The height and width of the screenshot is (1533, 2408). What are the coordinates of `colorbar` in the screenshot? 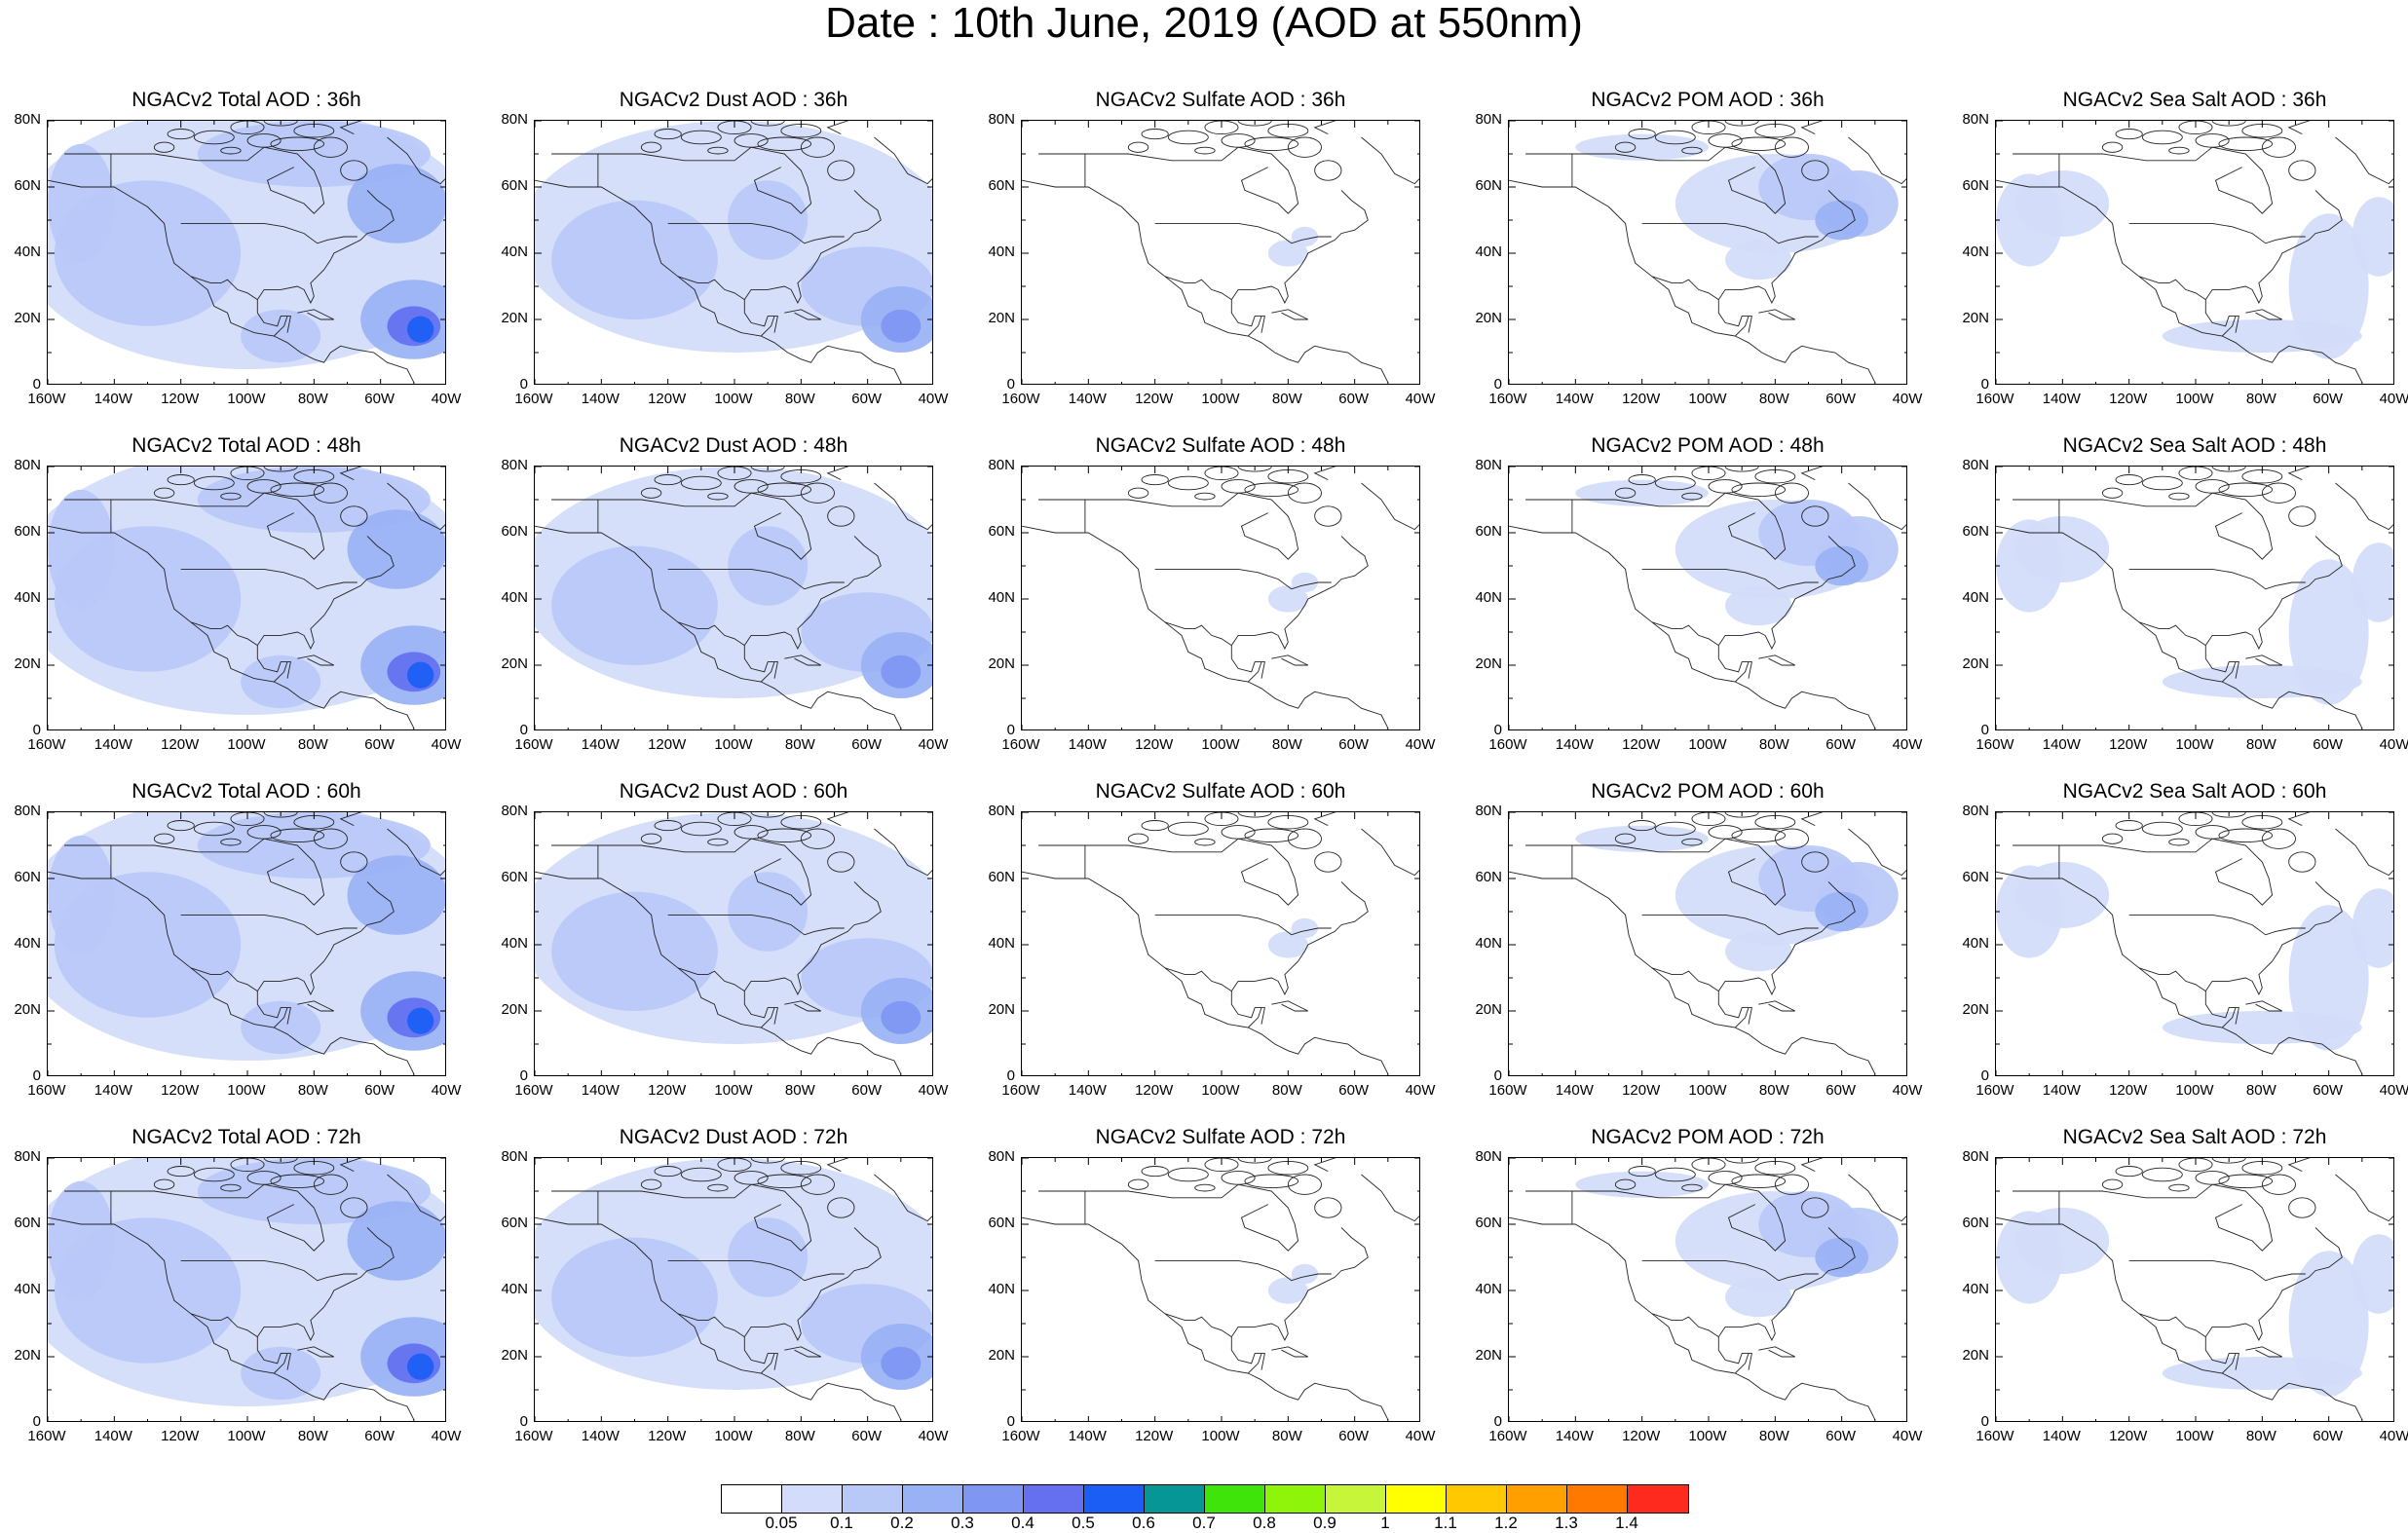 It's located at (1205, 1499).